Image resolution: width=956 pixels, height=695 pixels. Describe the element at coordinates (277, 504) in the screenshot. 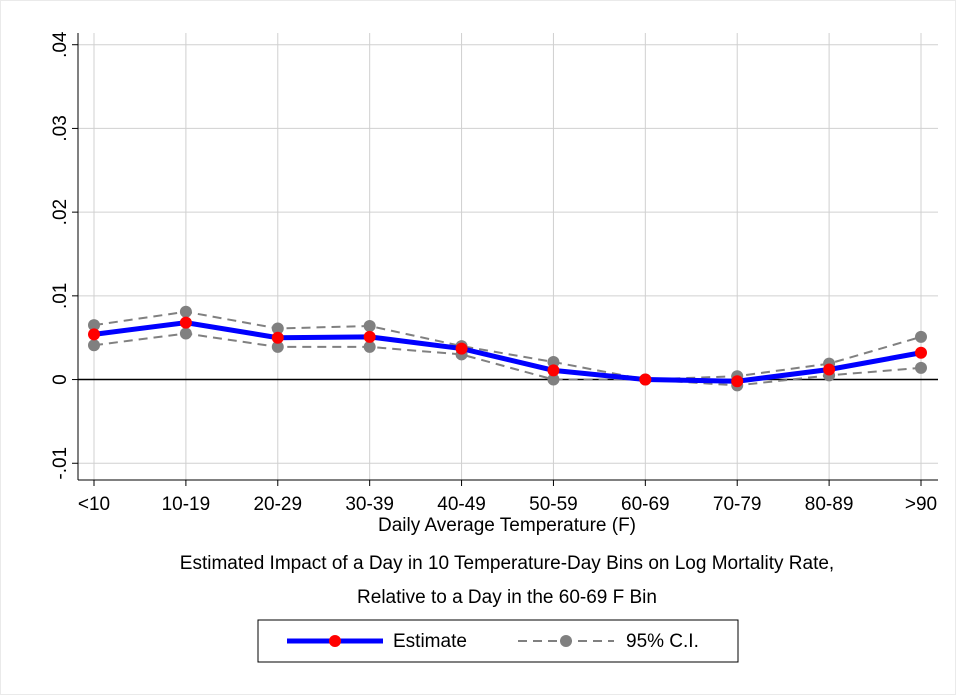

I see `x-tick-label: 20-29` at that location.